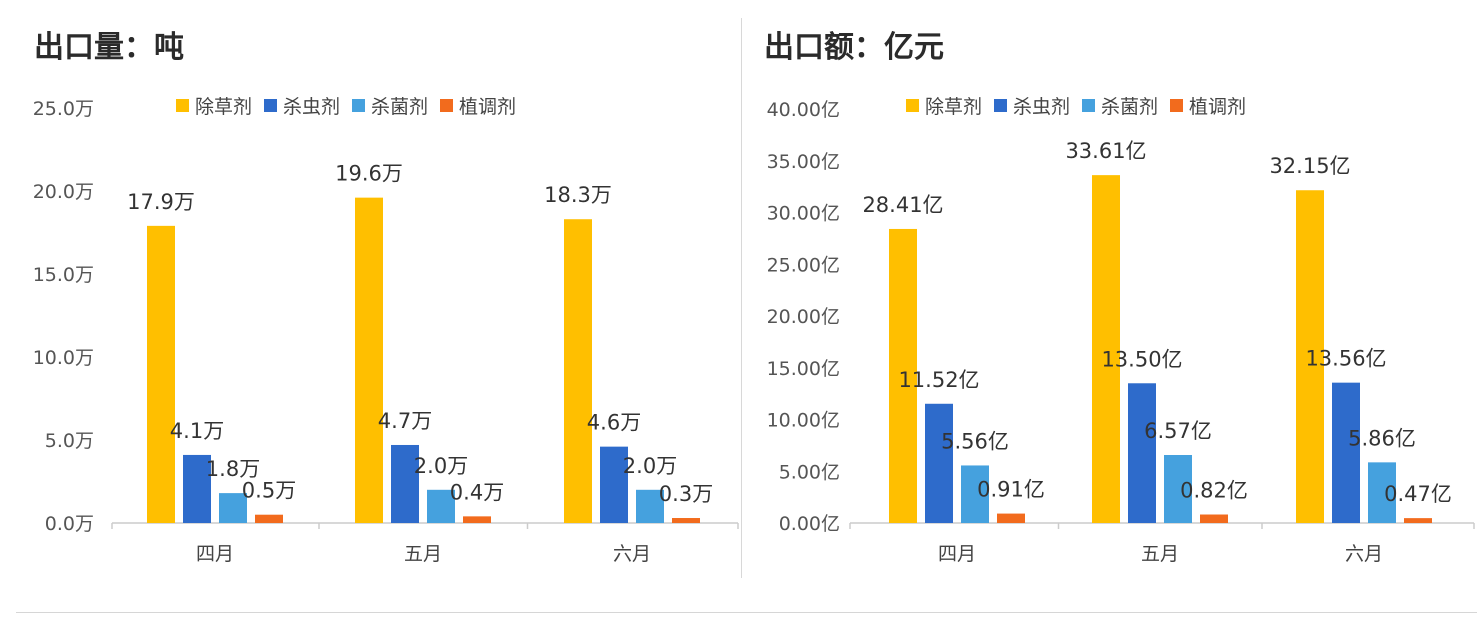  What do you see at coordinates (63, 358) in the screenshot?
I see `y-tick-label: 10.0万` at bounding box center [63, 358].